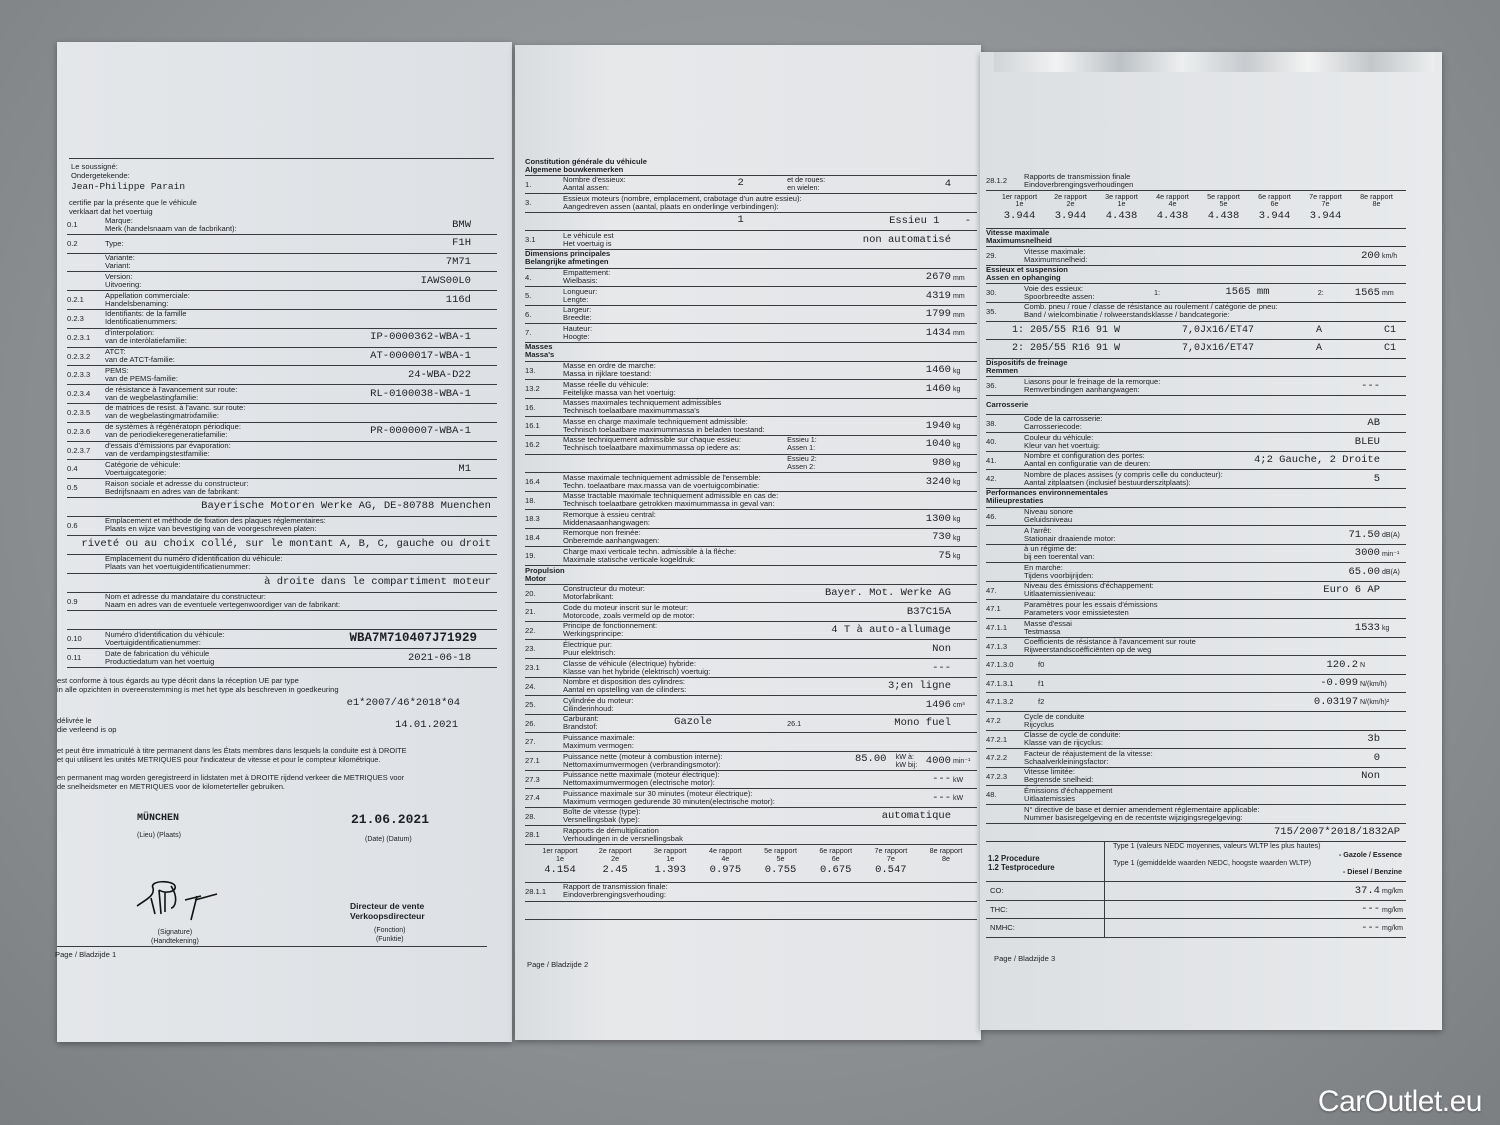  I want to click on label-nl: Technisch toelaatbare maximummassa's, so click(631, 411).